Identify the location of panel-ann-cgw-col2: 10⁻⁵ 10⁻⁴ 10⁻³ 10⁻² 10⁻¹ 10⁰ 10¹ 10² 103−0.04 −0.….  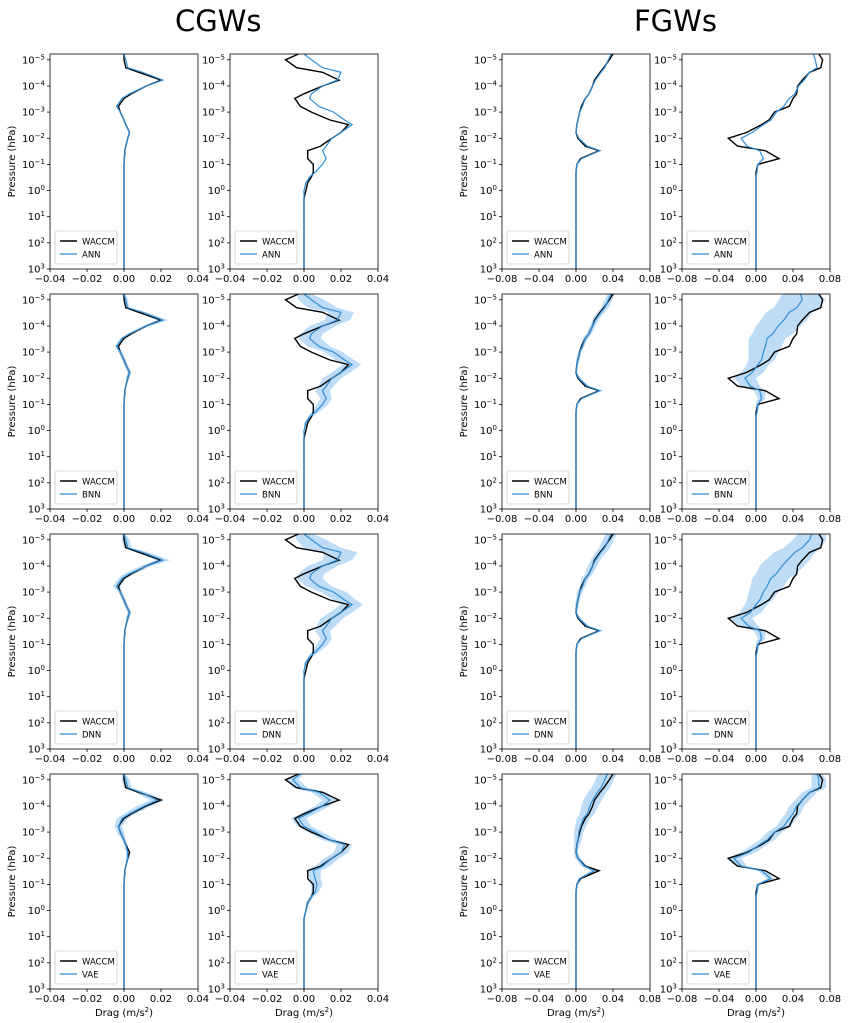
(295, 169).